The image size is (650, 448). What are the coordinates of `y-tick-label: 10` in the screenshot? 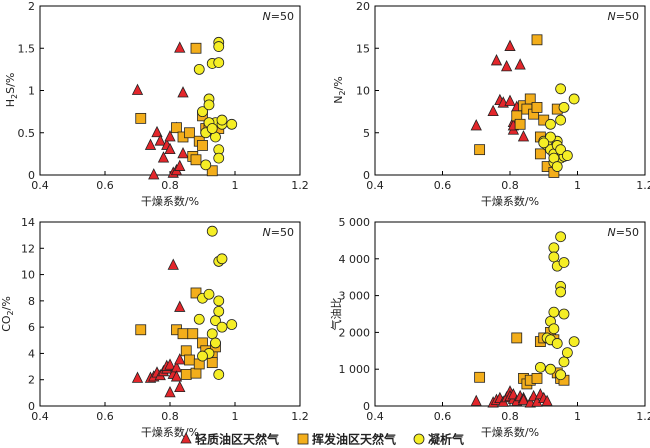 It's located at (28, 275).